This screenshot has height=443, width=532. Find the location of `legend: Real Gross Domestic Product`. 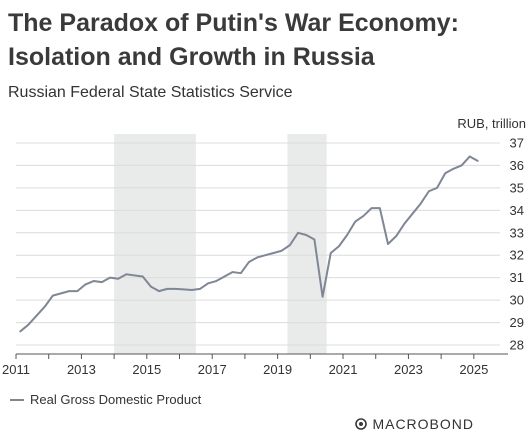

legend: Real Gross Domestic Product is located at coordinates (105, 399).